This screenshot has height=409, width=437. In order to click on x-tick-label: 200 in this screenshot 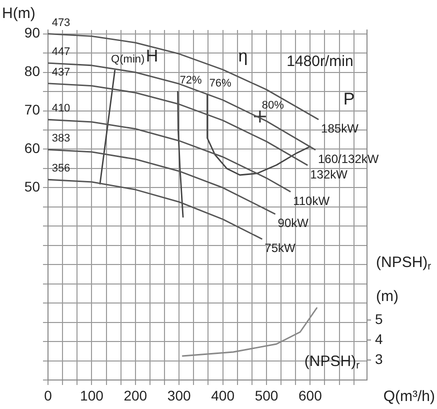, I will do `click(136, 395)`.